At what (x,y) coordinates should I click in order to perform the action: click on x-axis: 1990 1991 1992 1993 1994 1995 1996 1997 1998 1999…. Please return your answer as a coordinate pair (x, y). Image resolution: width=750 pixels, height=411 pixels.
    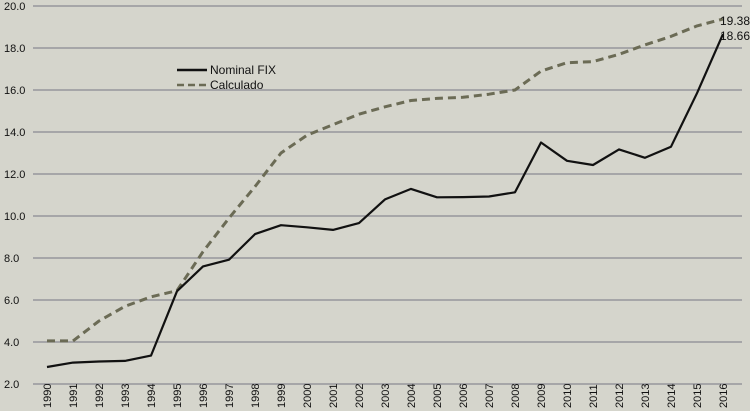
    Looking at the image, I should click on (386, 396).